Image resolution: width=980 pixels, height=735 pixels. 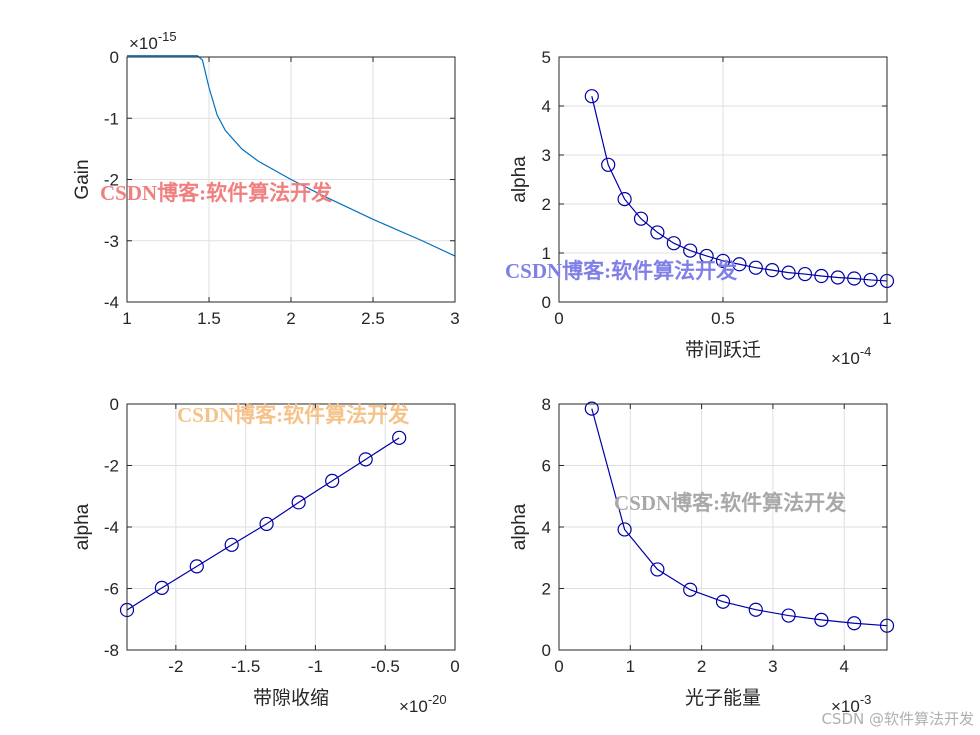 What do you see at coordinates (546, 57) in the screenshot?
I see `y-tick-label: 5` at bounding box center [546, 57].